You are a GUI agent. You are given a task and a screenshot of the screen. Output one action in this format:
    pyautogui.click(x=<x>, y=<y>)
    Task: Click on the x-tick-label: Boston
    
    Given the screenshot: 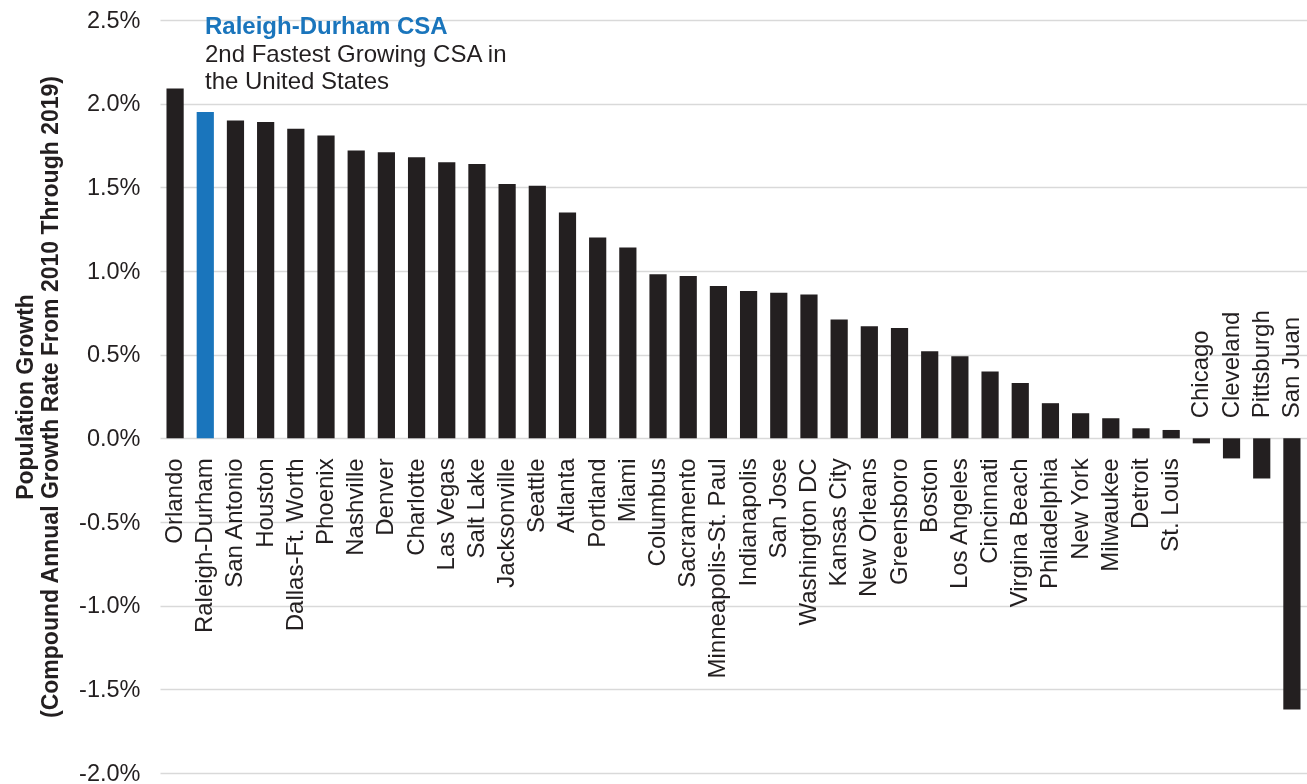 What is the action you would take?
    pyautogui.click(x=928, y=496)
    